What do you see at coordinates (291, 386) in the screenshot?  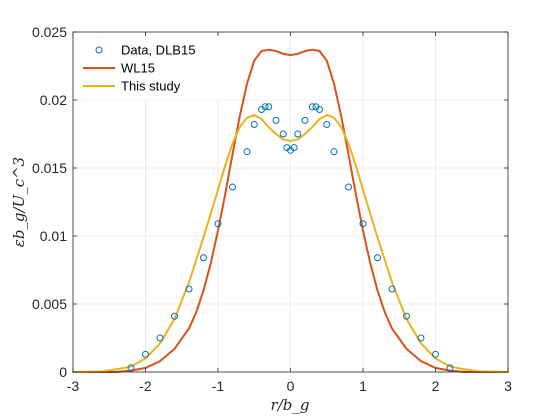 I see `x-tick-label: 0` at bounding box center [291, 386].